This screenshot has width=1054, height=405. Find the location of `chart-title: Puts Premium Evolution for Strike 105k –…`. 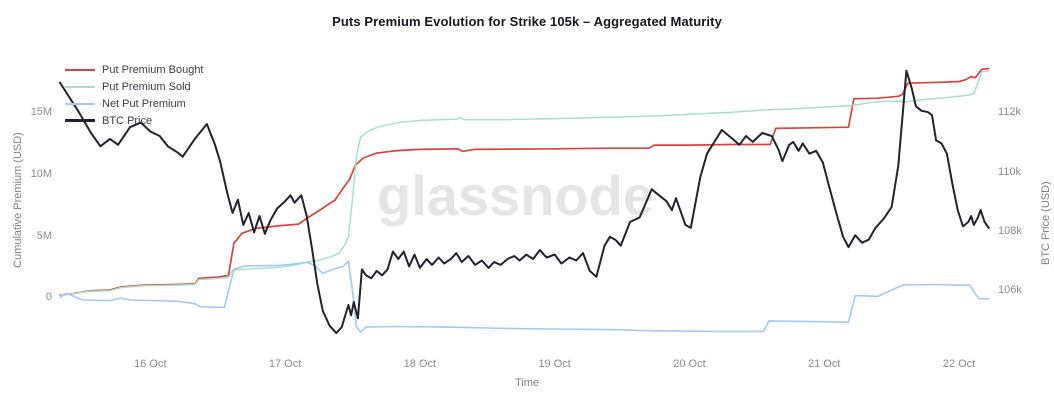

chart-title: Puts Premium Evolution for Strike 105k –… is located at coordinates (527, 21).